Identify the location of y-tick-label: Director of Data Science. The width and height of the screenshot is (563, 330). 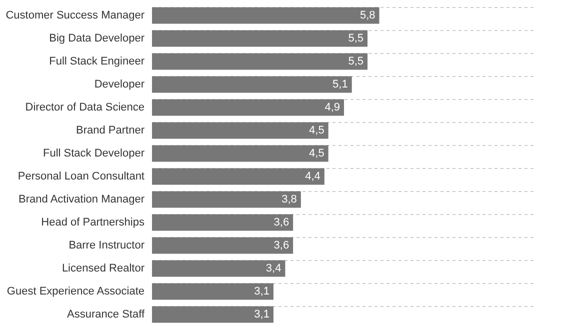
(84, 108).